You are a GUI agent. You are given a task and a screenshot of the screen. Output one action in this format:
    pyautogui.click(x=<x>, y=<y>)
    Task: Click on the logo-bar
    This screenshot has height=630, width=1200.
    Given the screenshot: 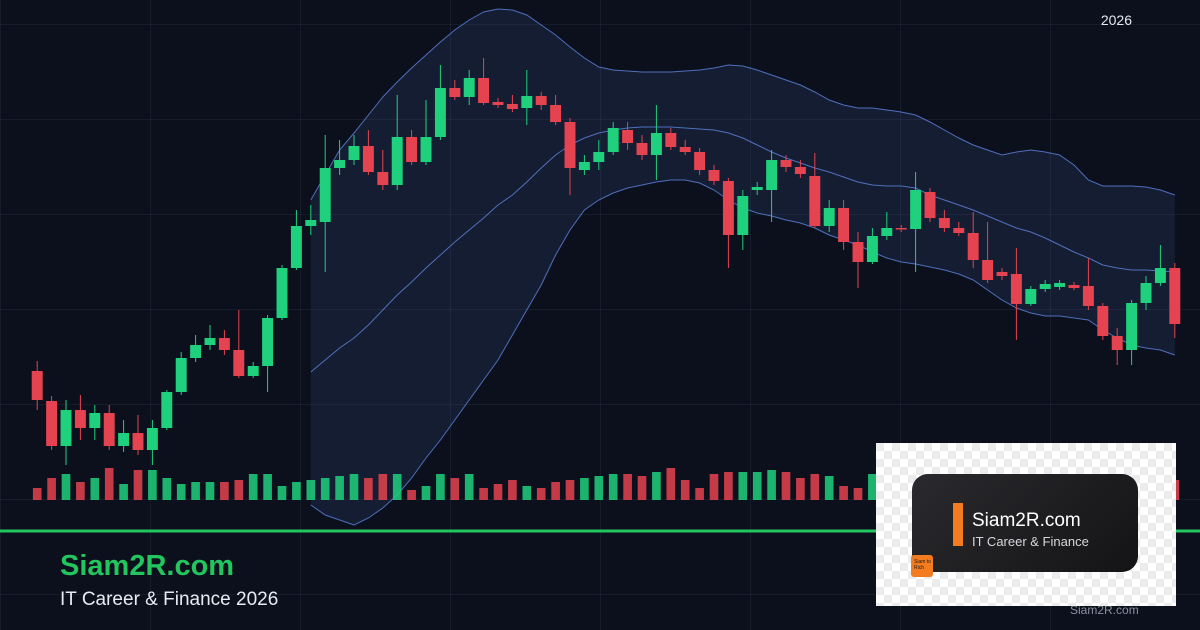 What is the action you would take?
    pyautogui.click(x=958, y=524)
    